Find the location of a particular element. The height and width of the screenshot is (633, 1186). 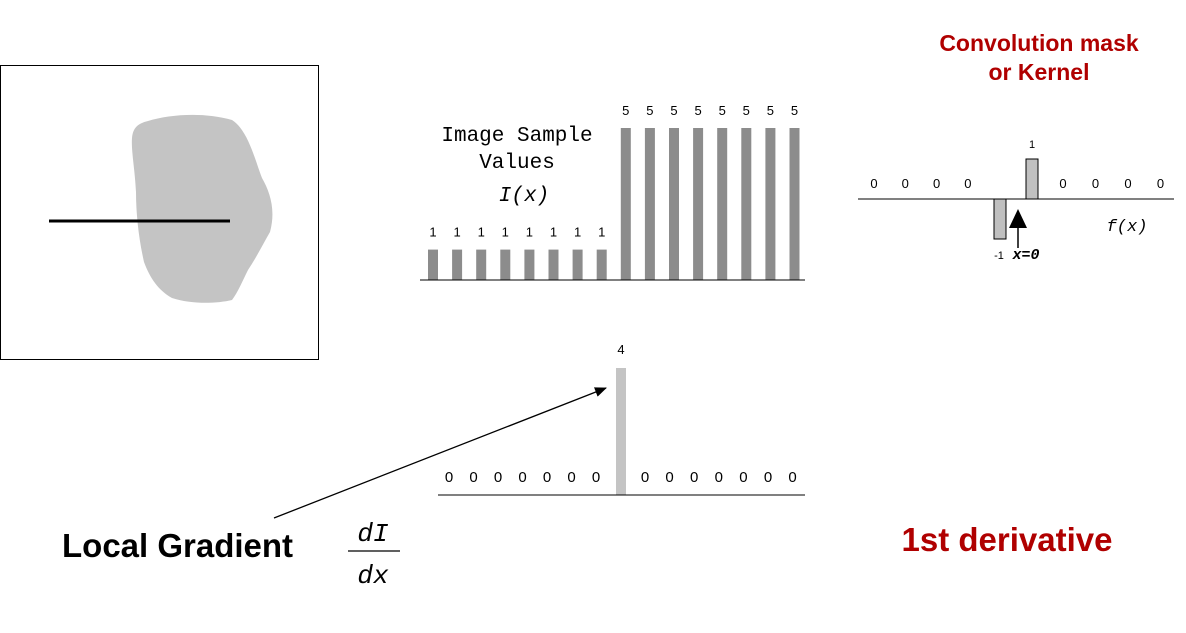

kernel-neg-bar is located at coordinates (1000, 219).